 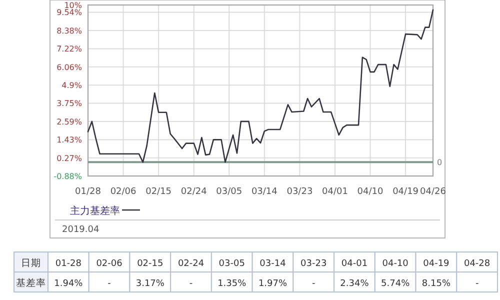 What do you see at coordinates (273, 264) in the screenshot?
I see `text: 03-14` at bounding box center [273, 264].